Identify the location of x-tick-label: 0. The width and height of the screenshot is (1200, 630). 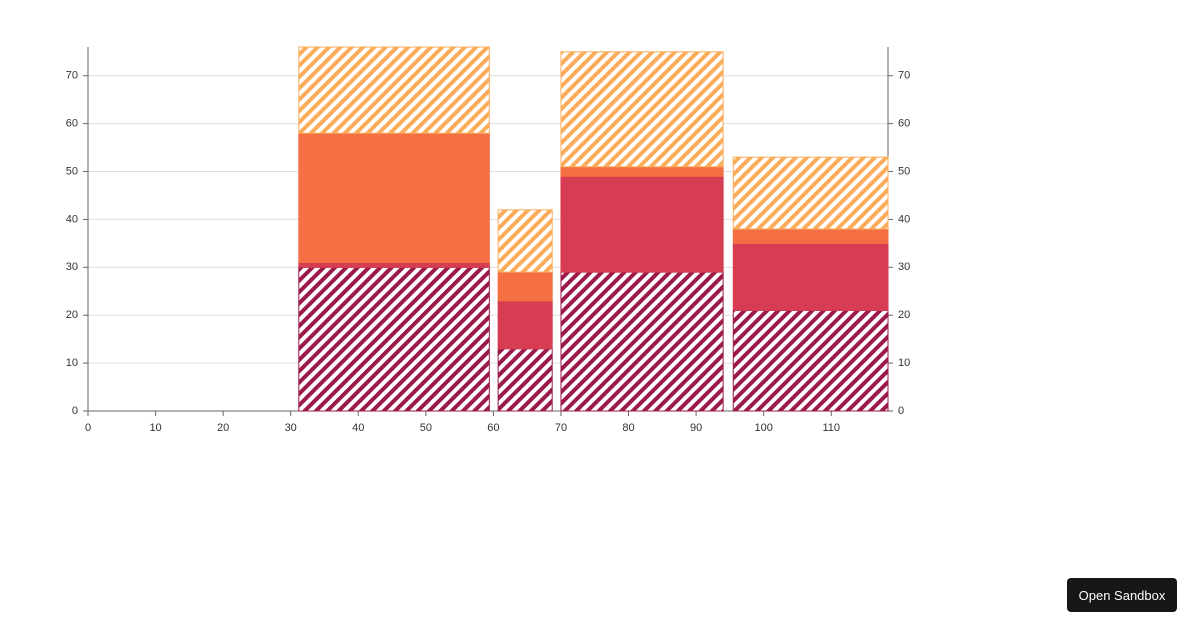
(88, 428).